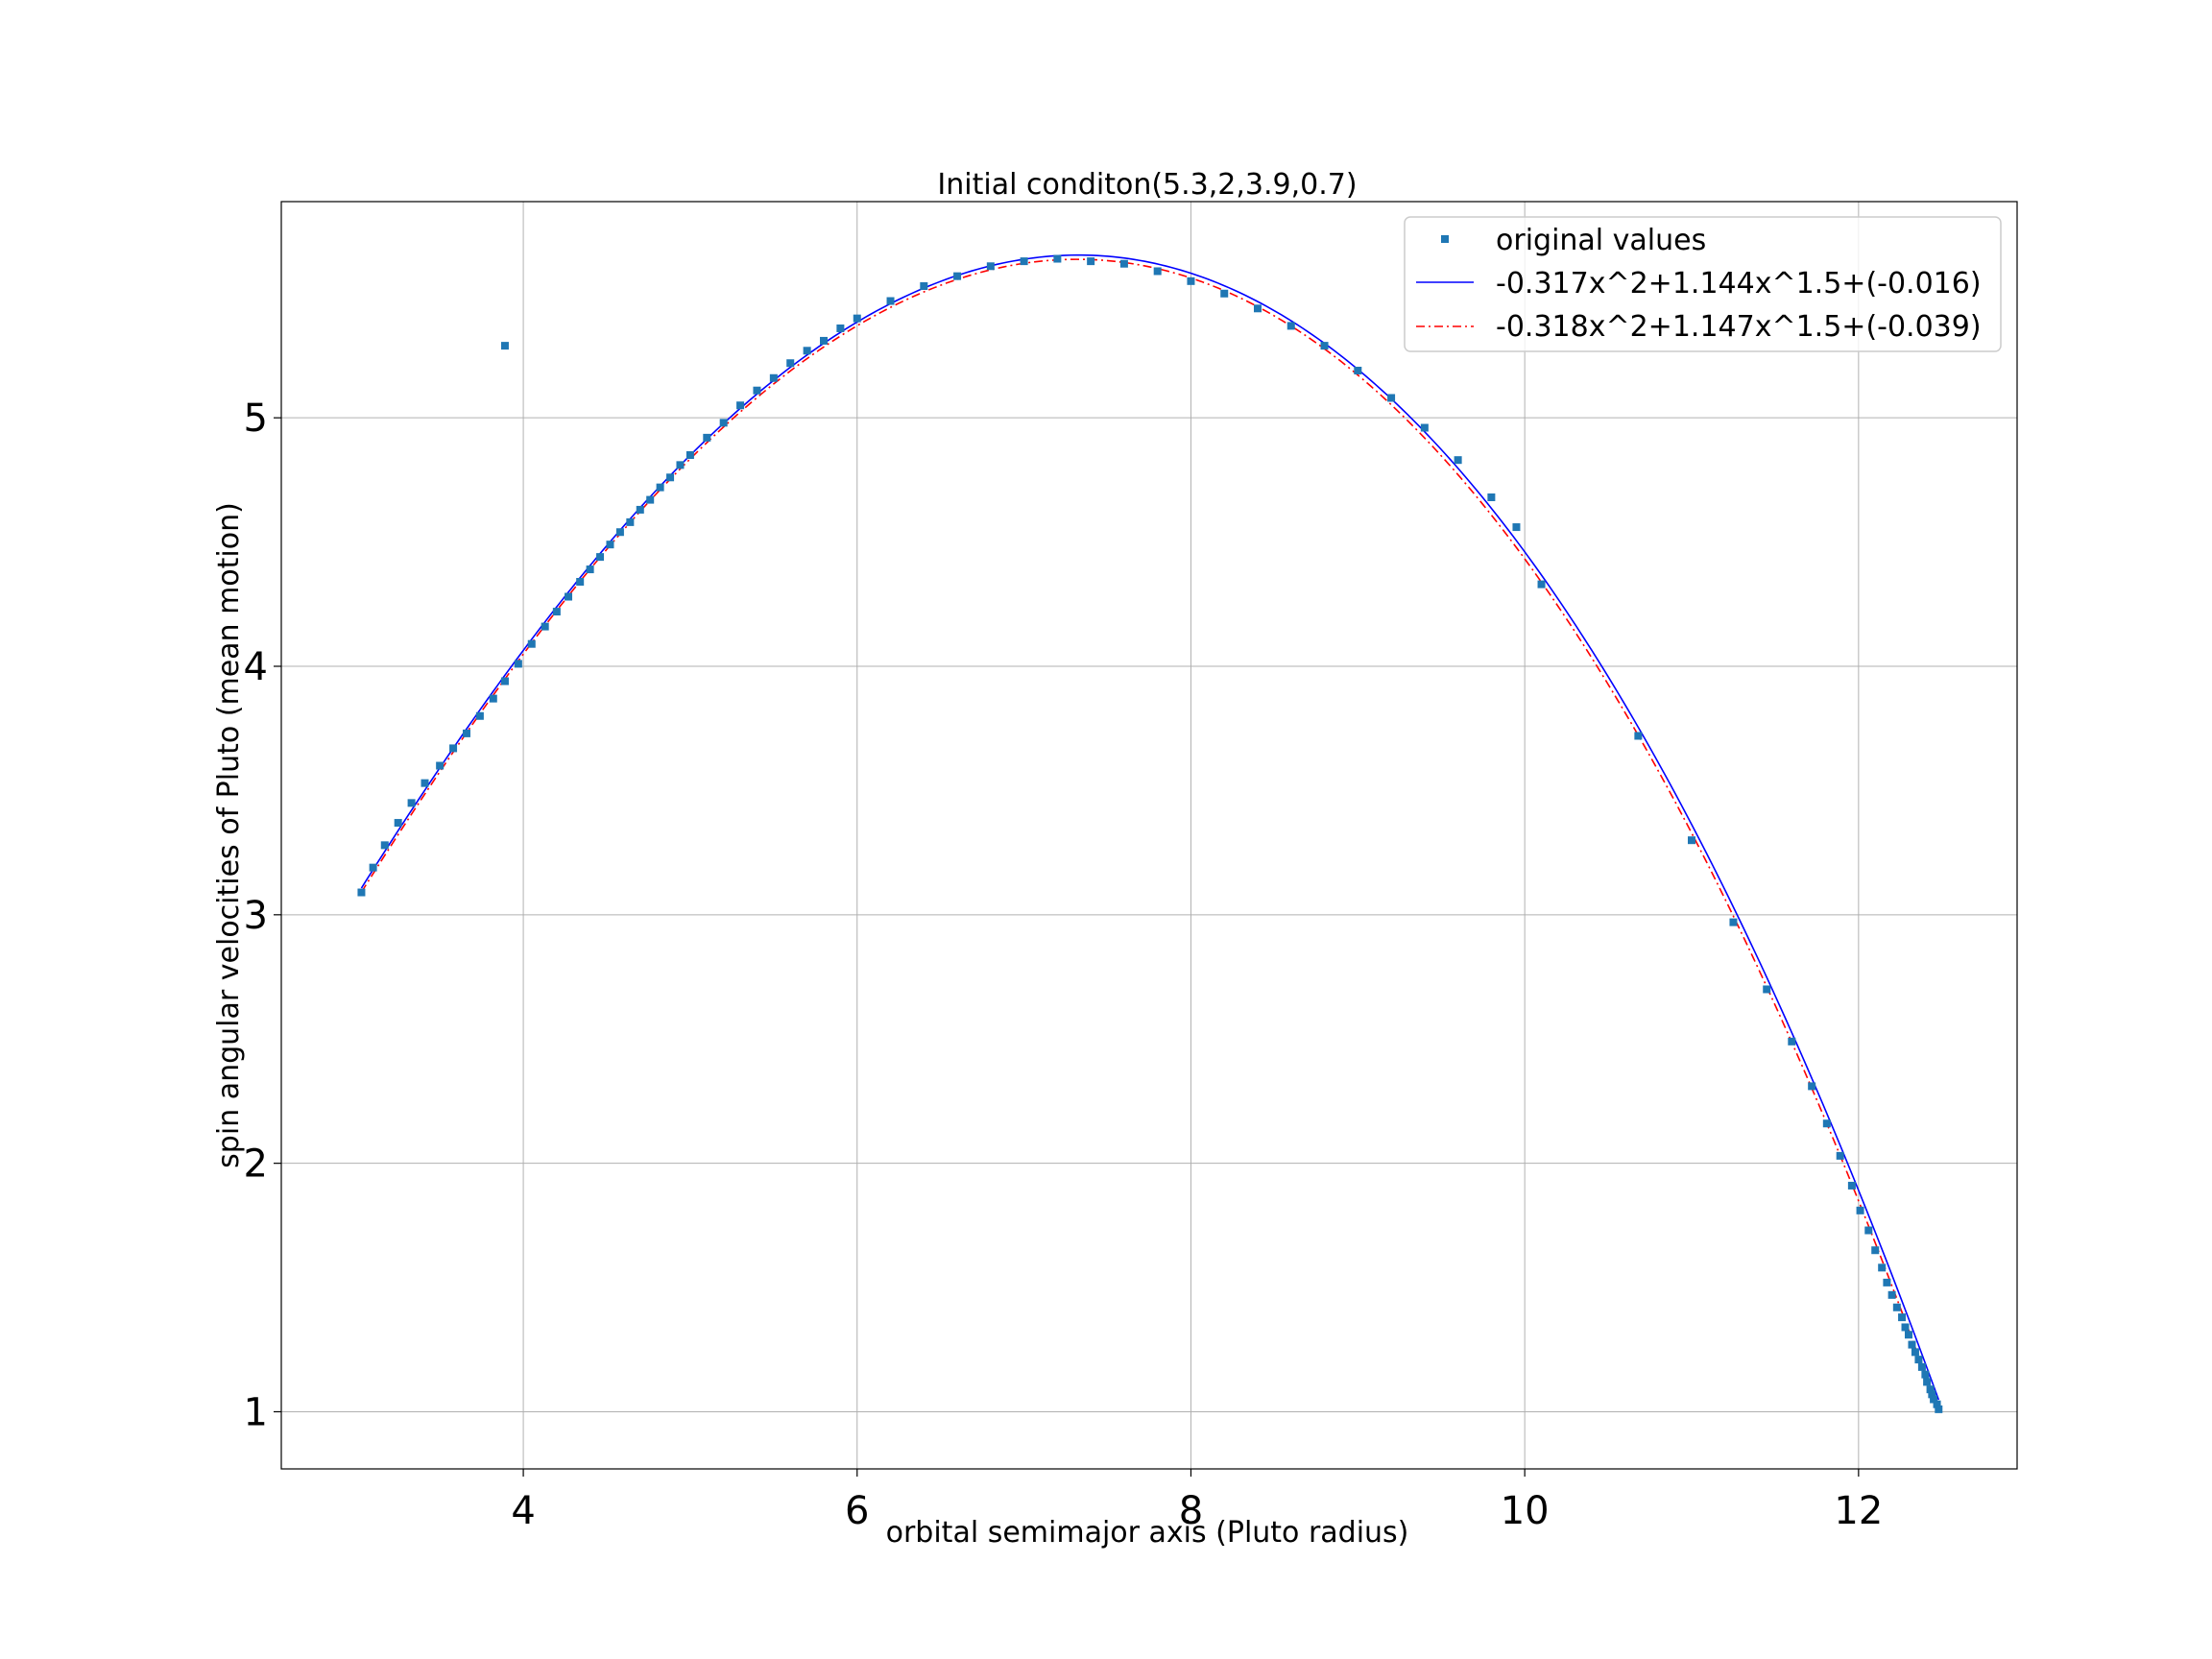  Describe the element at coordinates (1739, 327) in the screenshot. I see `legend-label-fit2: -0.318x^2+1.147x^1.5+(-0.039)` at that location.